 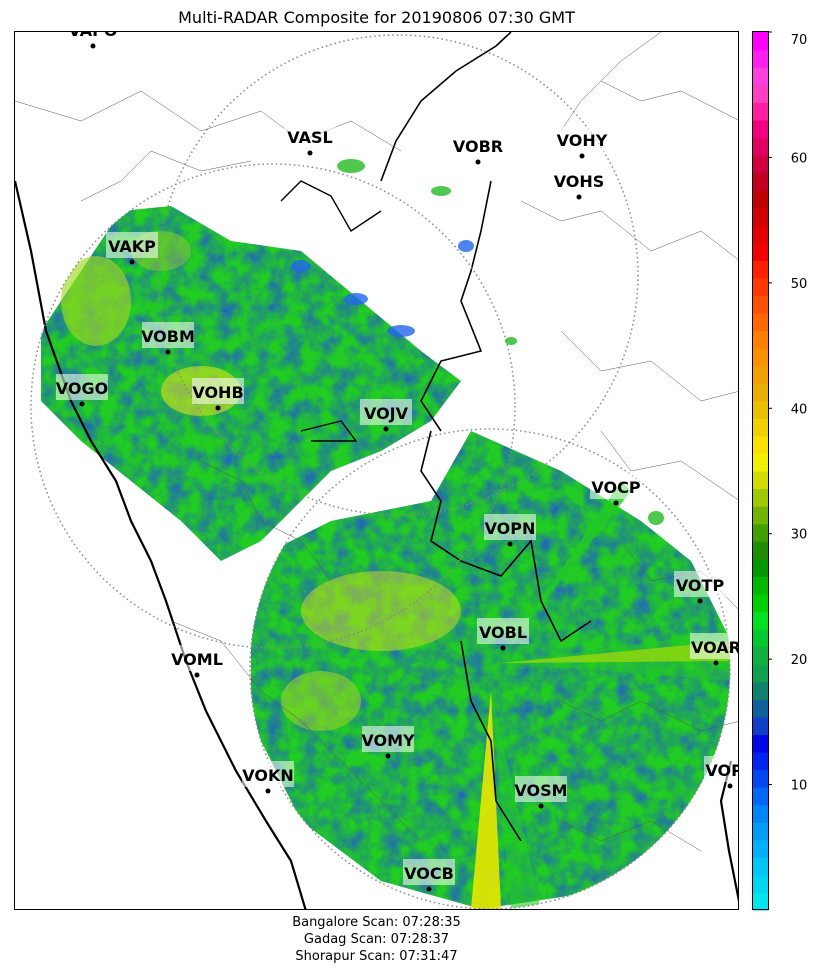 I want to click on station-label: VOTP, so click(x=700, y=585).